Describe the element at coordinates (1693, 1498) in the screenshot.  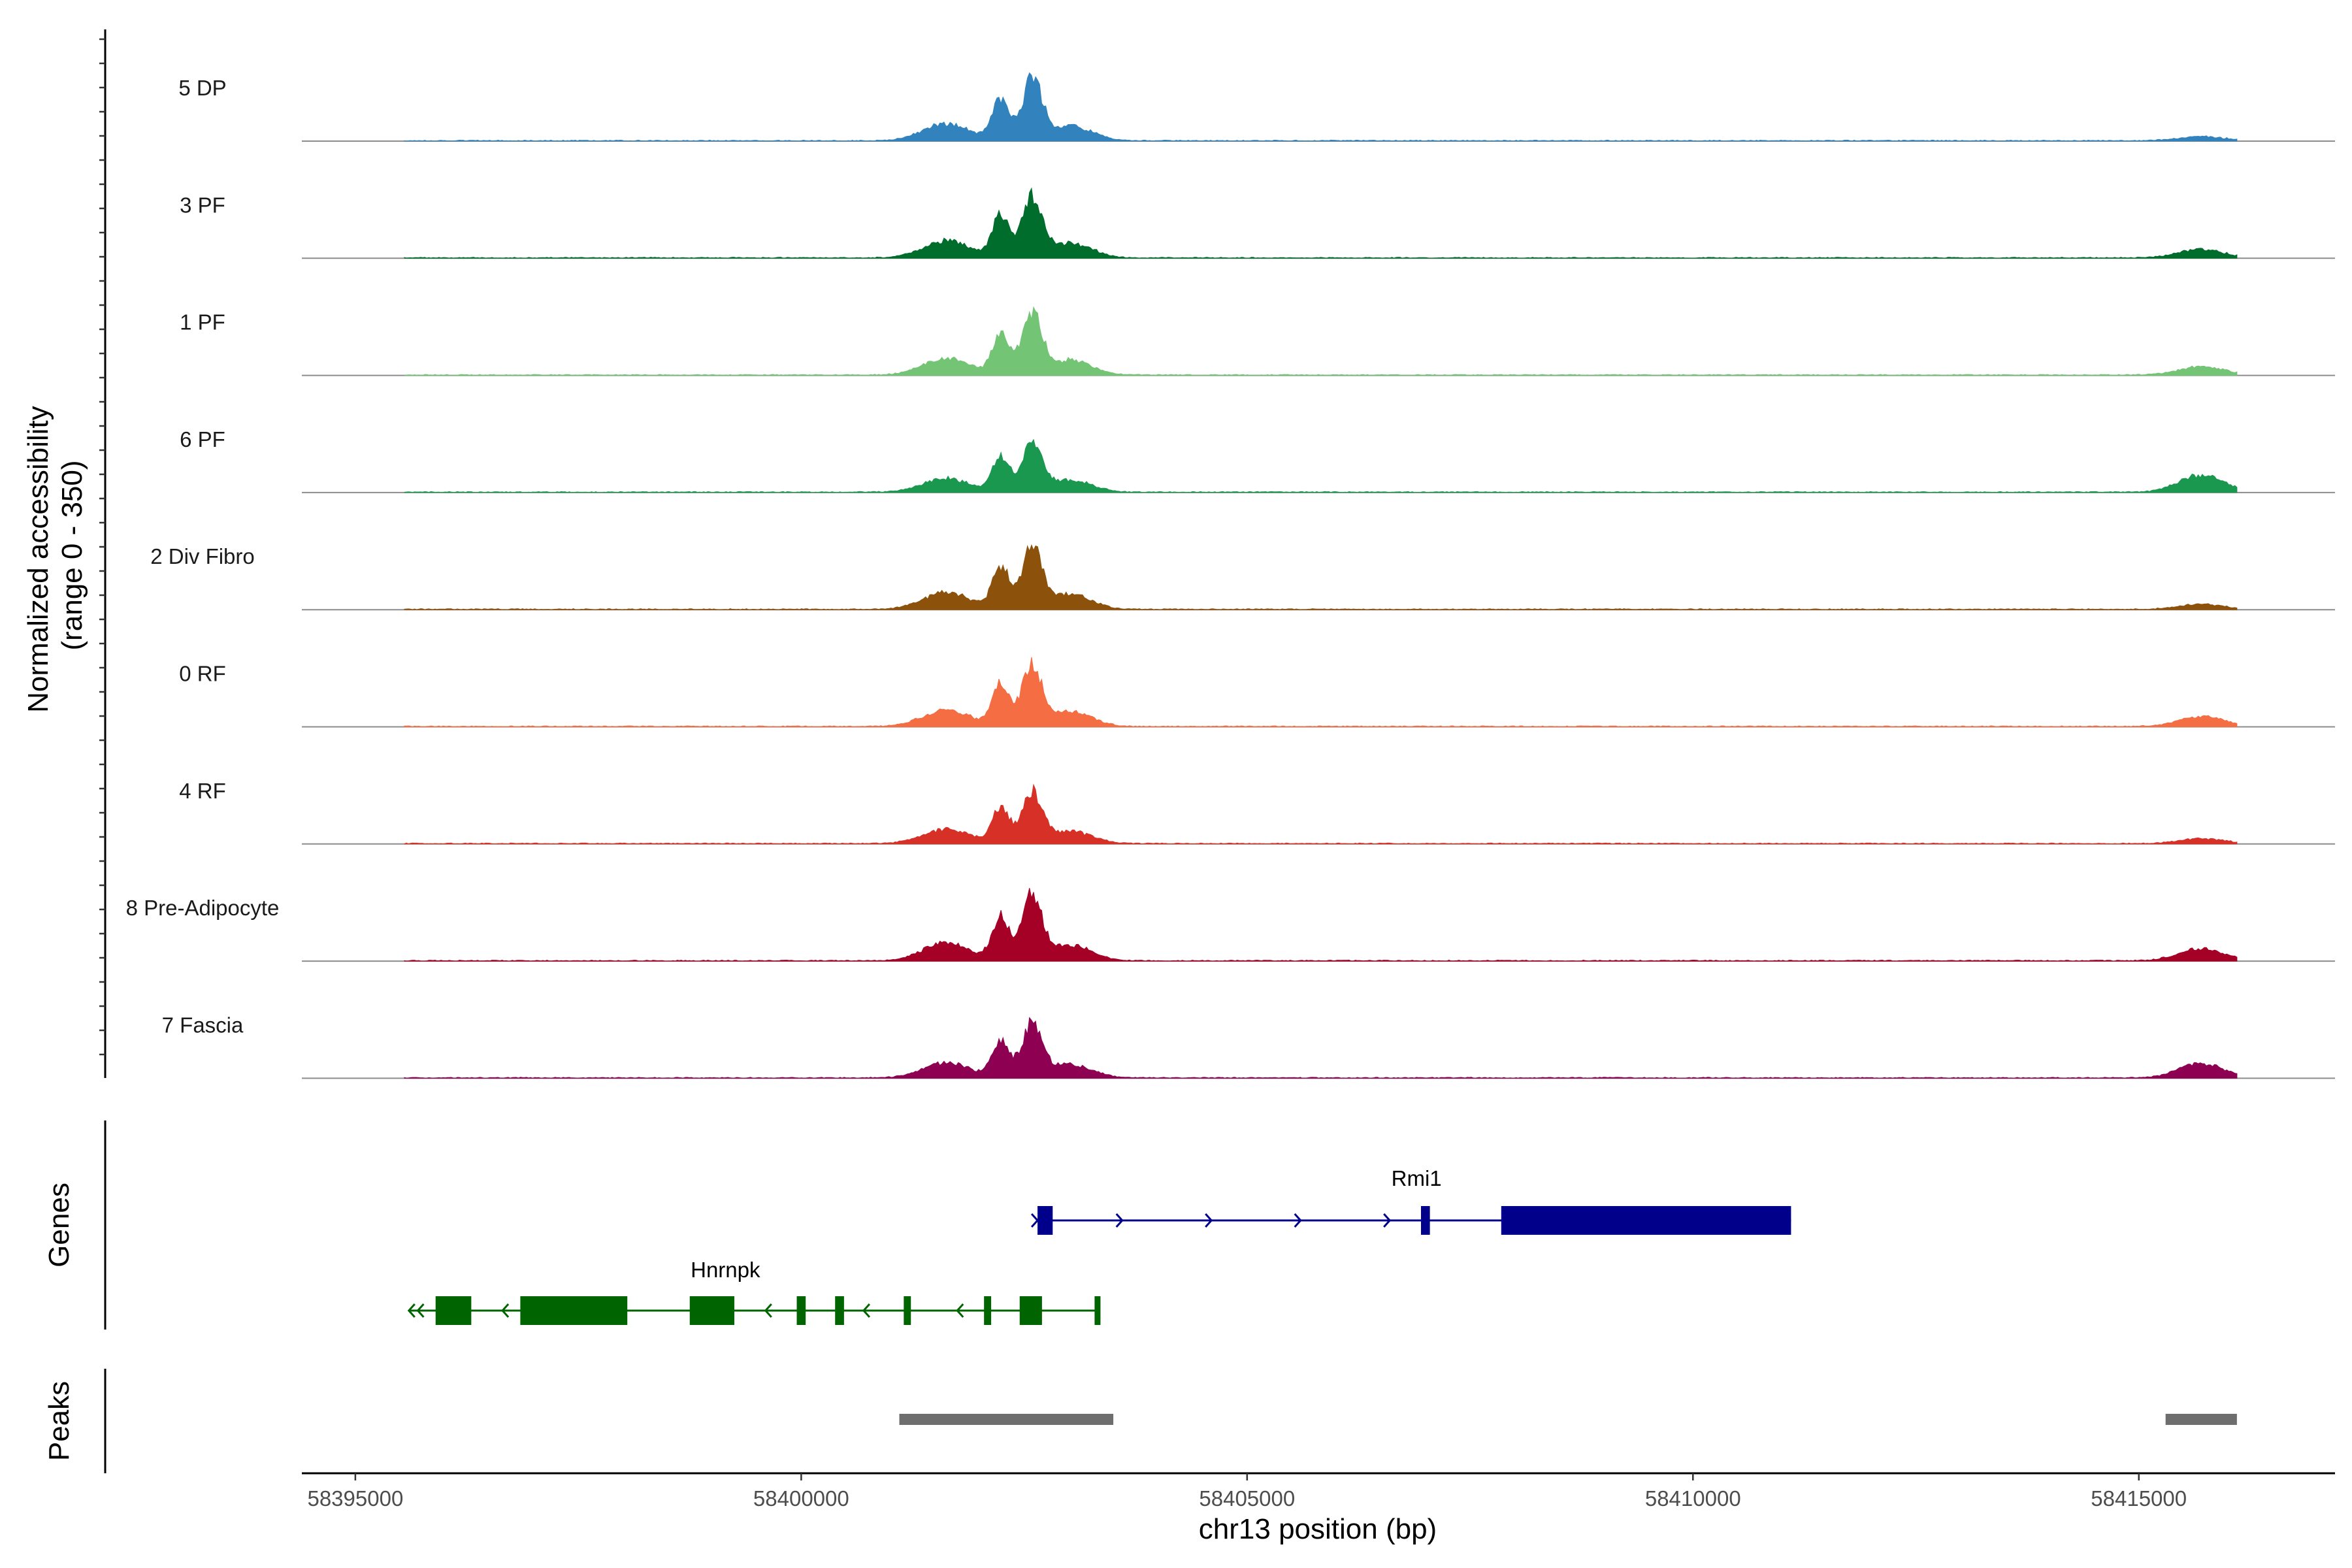
I see `x-tick-label: 58410000` at that location.